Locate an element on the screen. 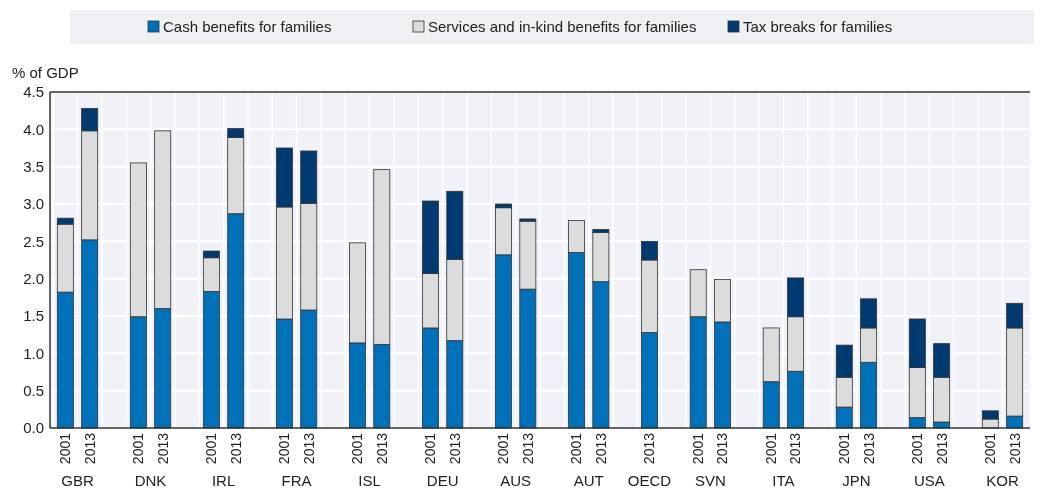 This screenshot has height=492, width=1044. text: ISL is located at coordinates (369, 480).